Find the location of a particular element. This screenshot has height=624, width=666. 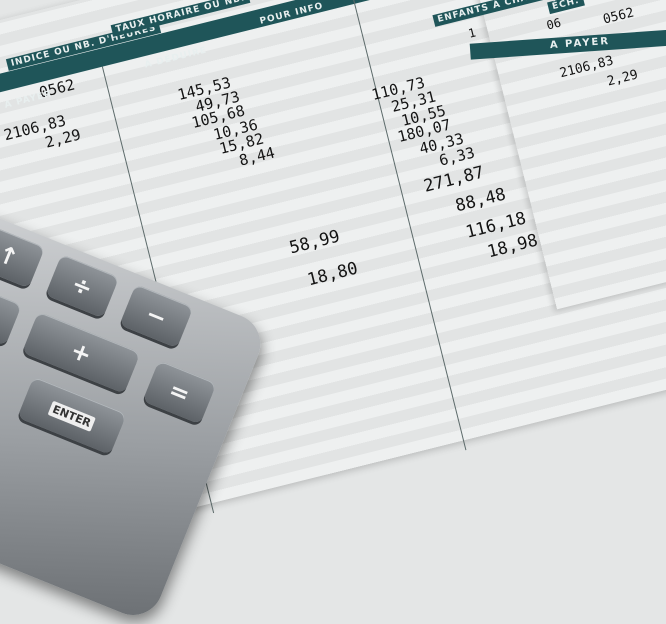

key-up-arrow: ↑ is located at coordinates (23, 256).